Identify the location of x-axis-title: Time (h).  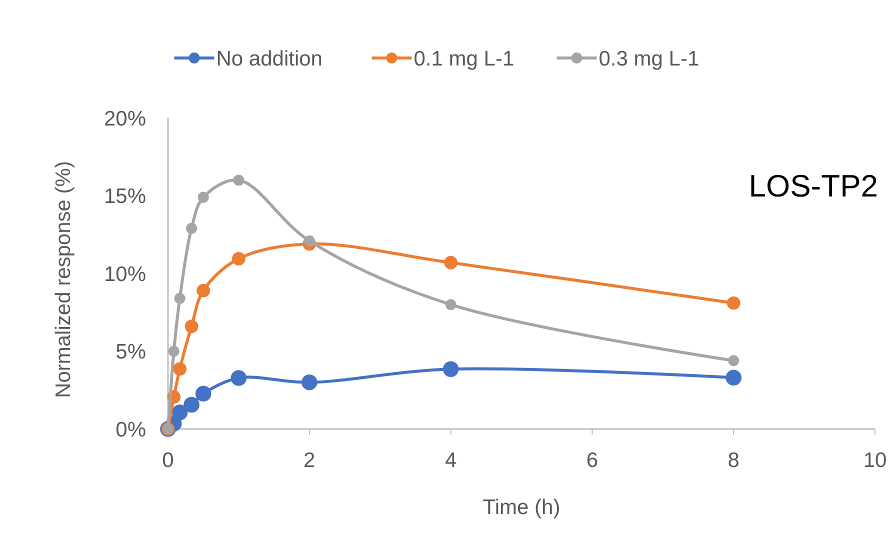
(521, 507).